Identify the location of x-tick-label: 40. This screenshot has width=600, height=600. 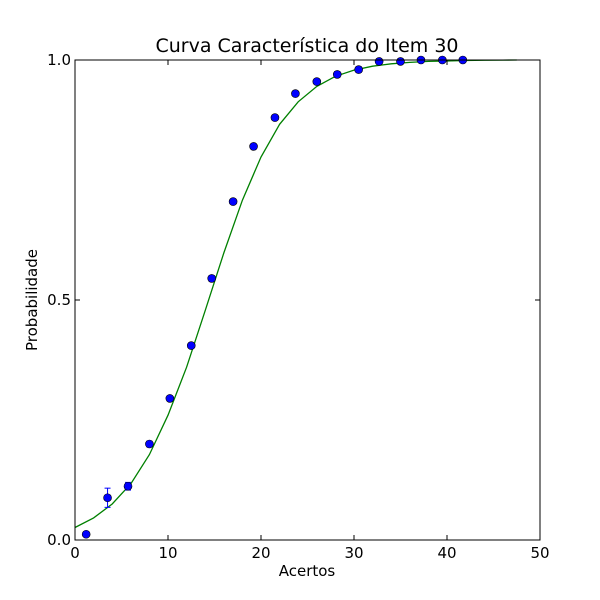
(446, 553).